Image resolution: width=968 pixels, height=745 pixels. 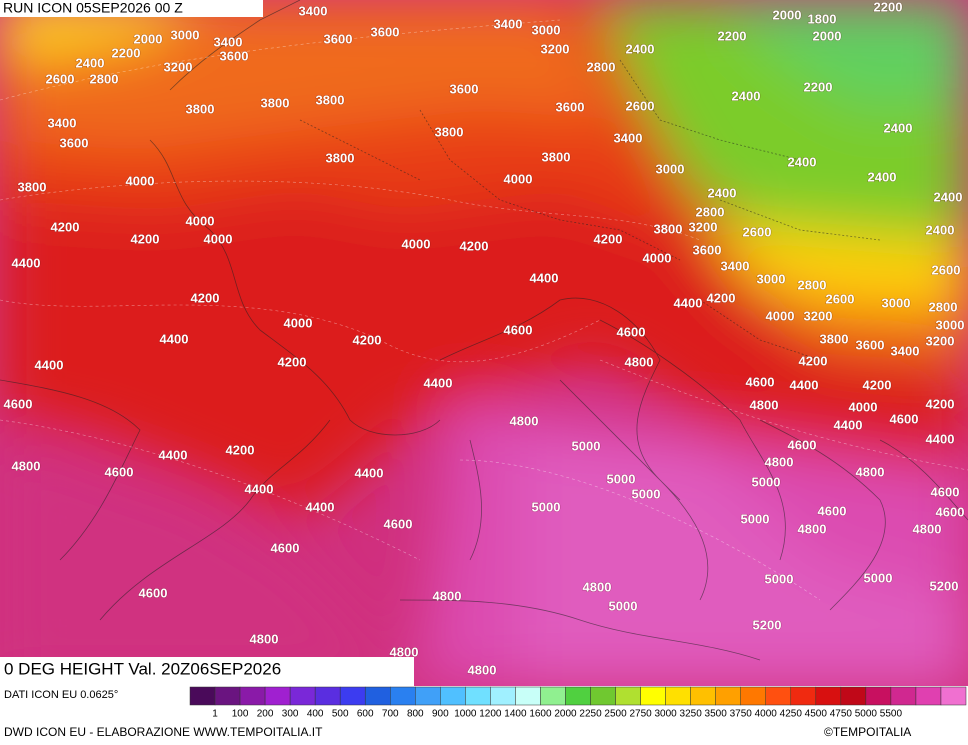 What do you see at coordinates (142, 668) in the screenshot?
I see `map-title: 0 DEG HEIGHT Val. 20Z06SEP2026` at bounding box center [142, 668].